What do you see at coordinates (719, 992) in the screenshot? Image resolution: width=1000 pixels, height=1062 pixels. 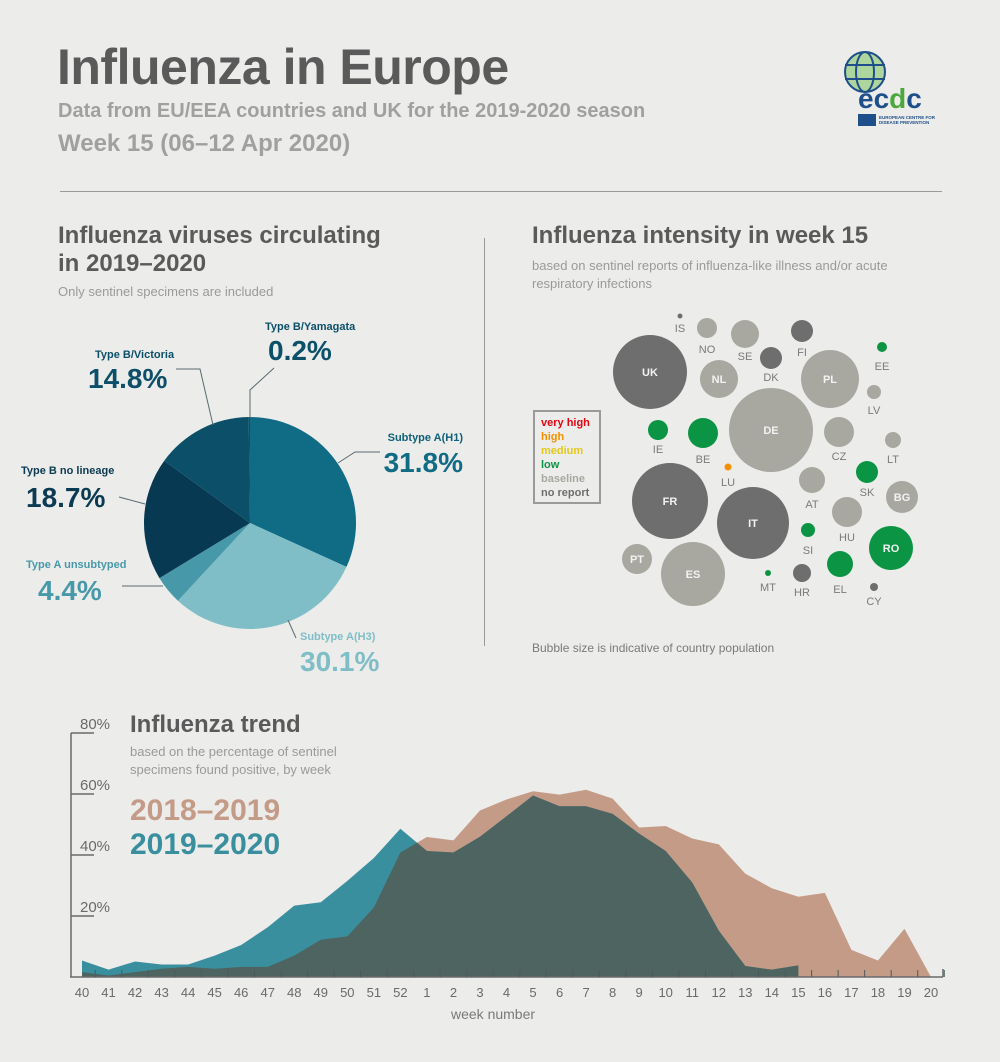 I see `x-tick-label: 12` at bounding box center [719, 992].